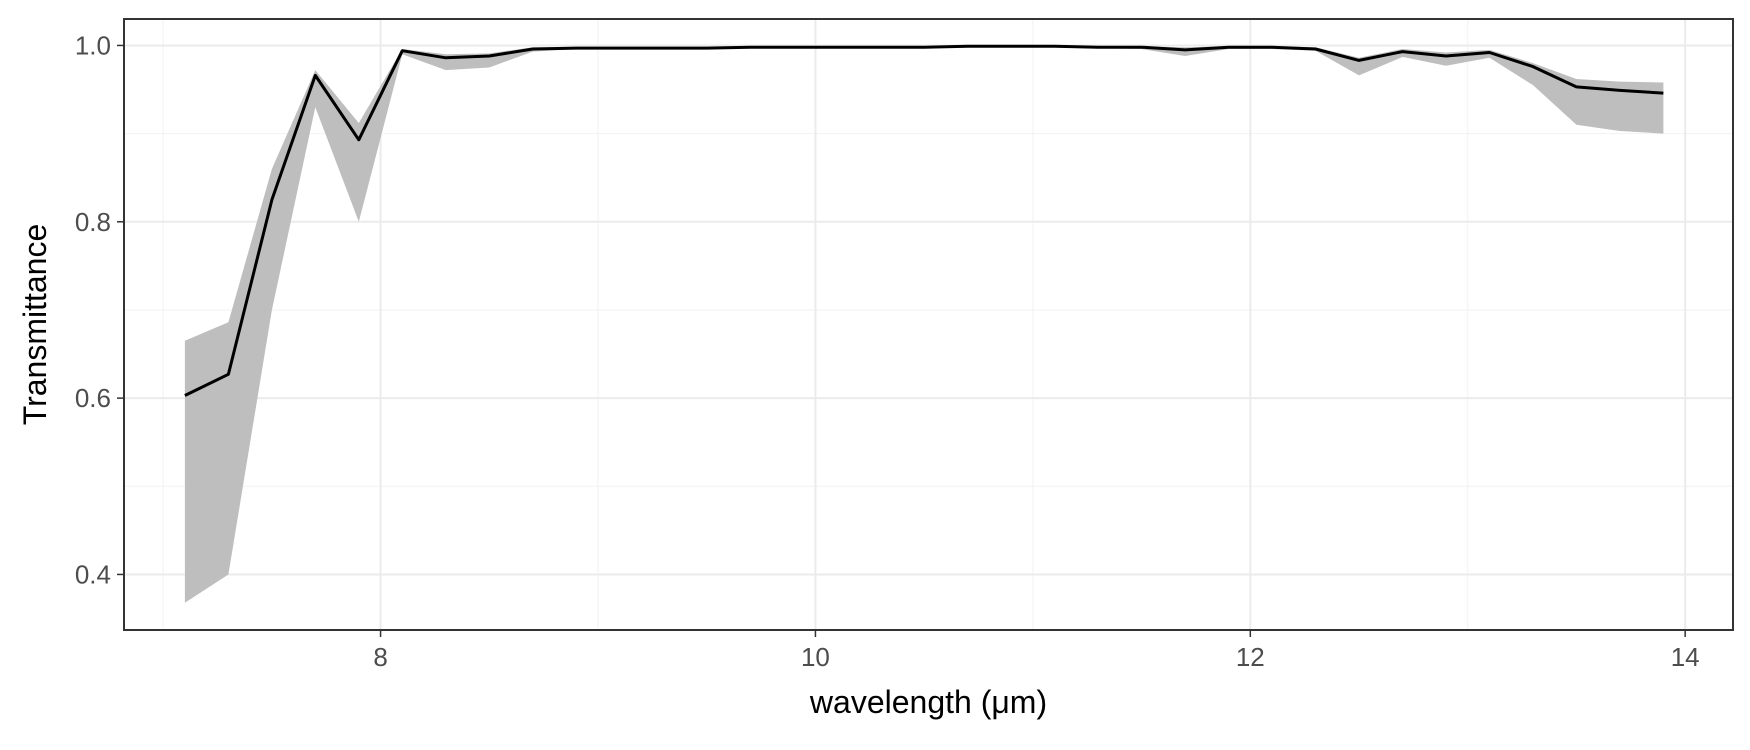 The height and width of the screenshot is (750, 1750). Describe the element at coordinates (93, 574) in the screenshot. I see `y-tick-label: 0.4` at that location.